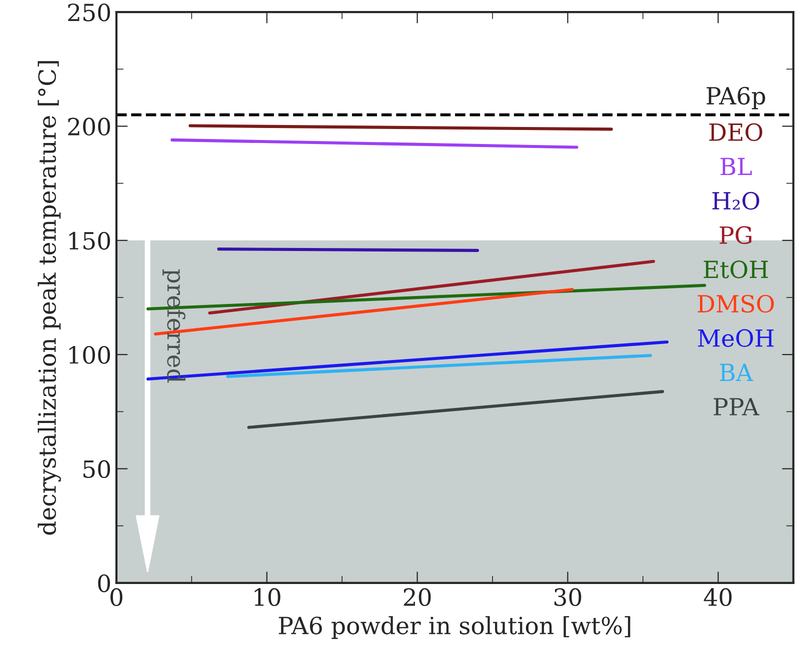 This screenshot has width=803, height=670. What do you see at coordinates (174, 326) in the screenshot?
I see `annotation: preferred` at bounding box center [174, 326].